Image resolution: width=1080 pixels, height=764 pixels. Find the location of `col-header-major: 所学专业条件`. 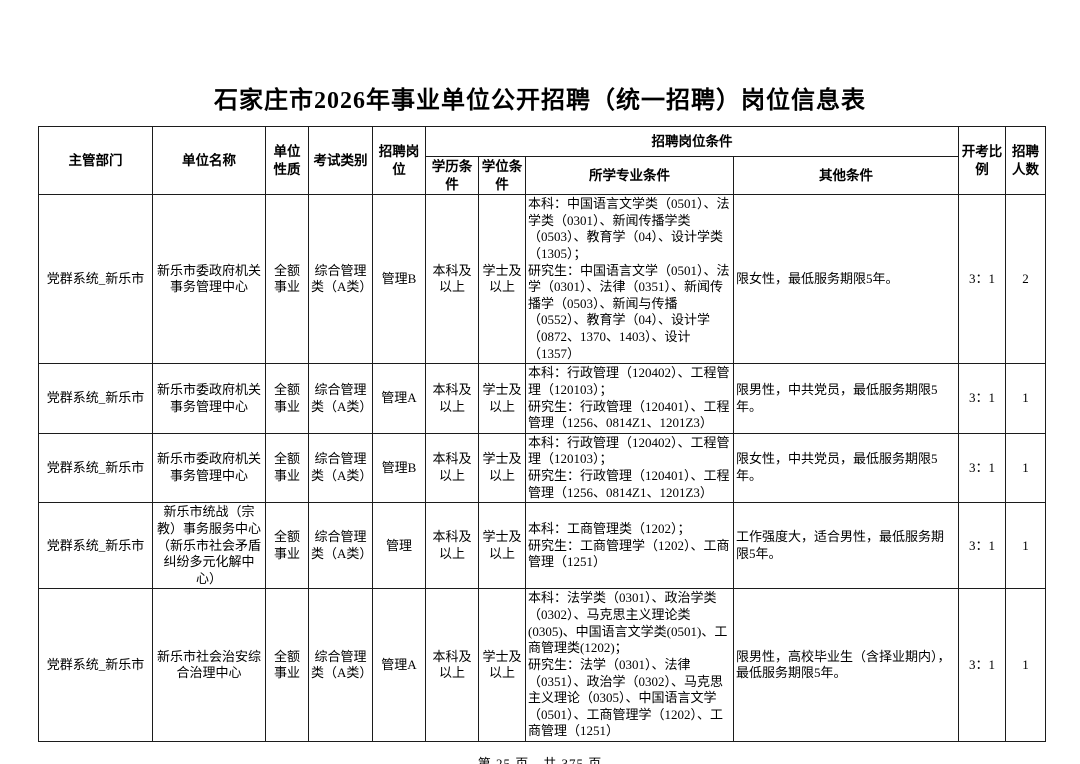

col-header-major: 所学专业条件 is located at coordinates (629, 175).